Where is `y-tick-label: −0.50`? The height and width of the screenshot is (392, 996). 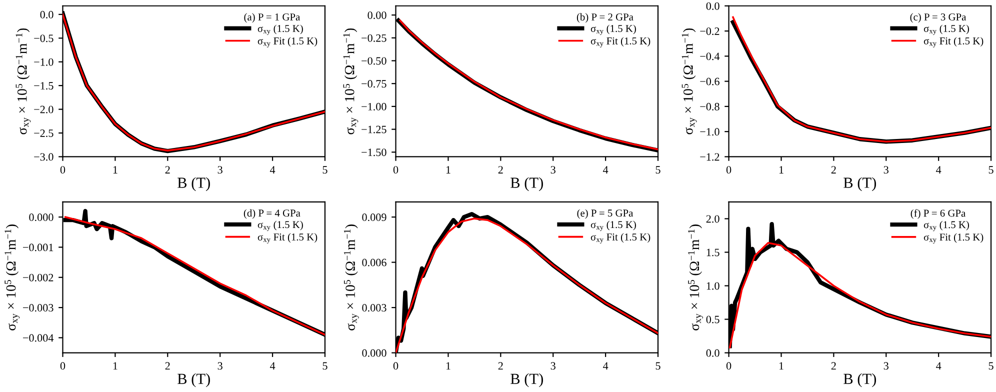
y-tick-label: −0.50 is located at coordinates (374, 61).